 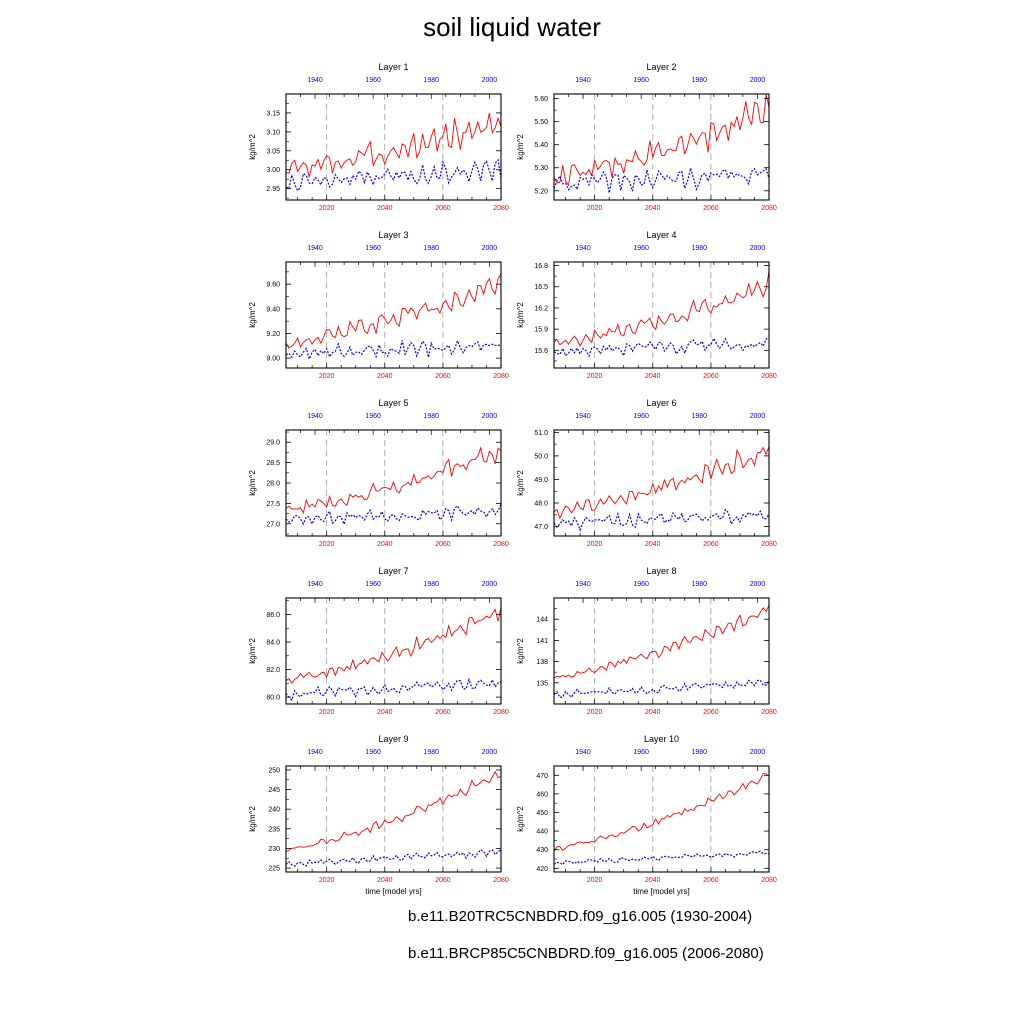 What do you see at coordinates (542, 641) in the screenshot?
I see `y-tick-label: 141` at bounding box center [542, 641].